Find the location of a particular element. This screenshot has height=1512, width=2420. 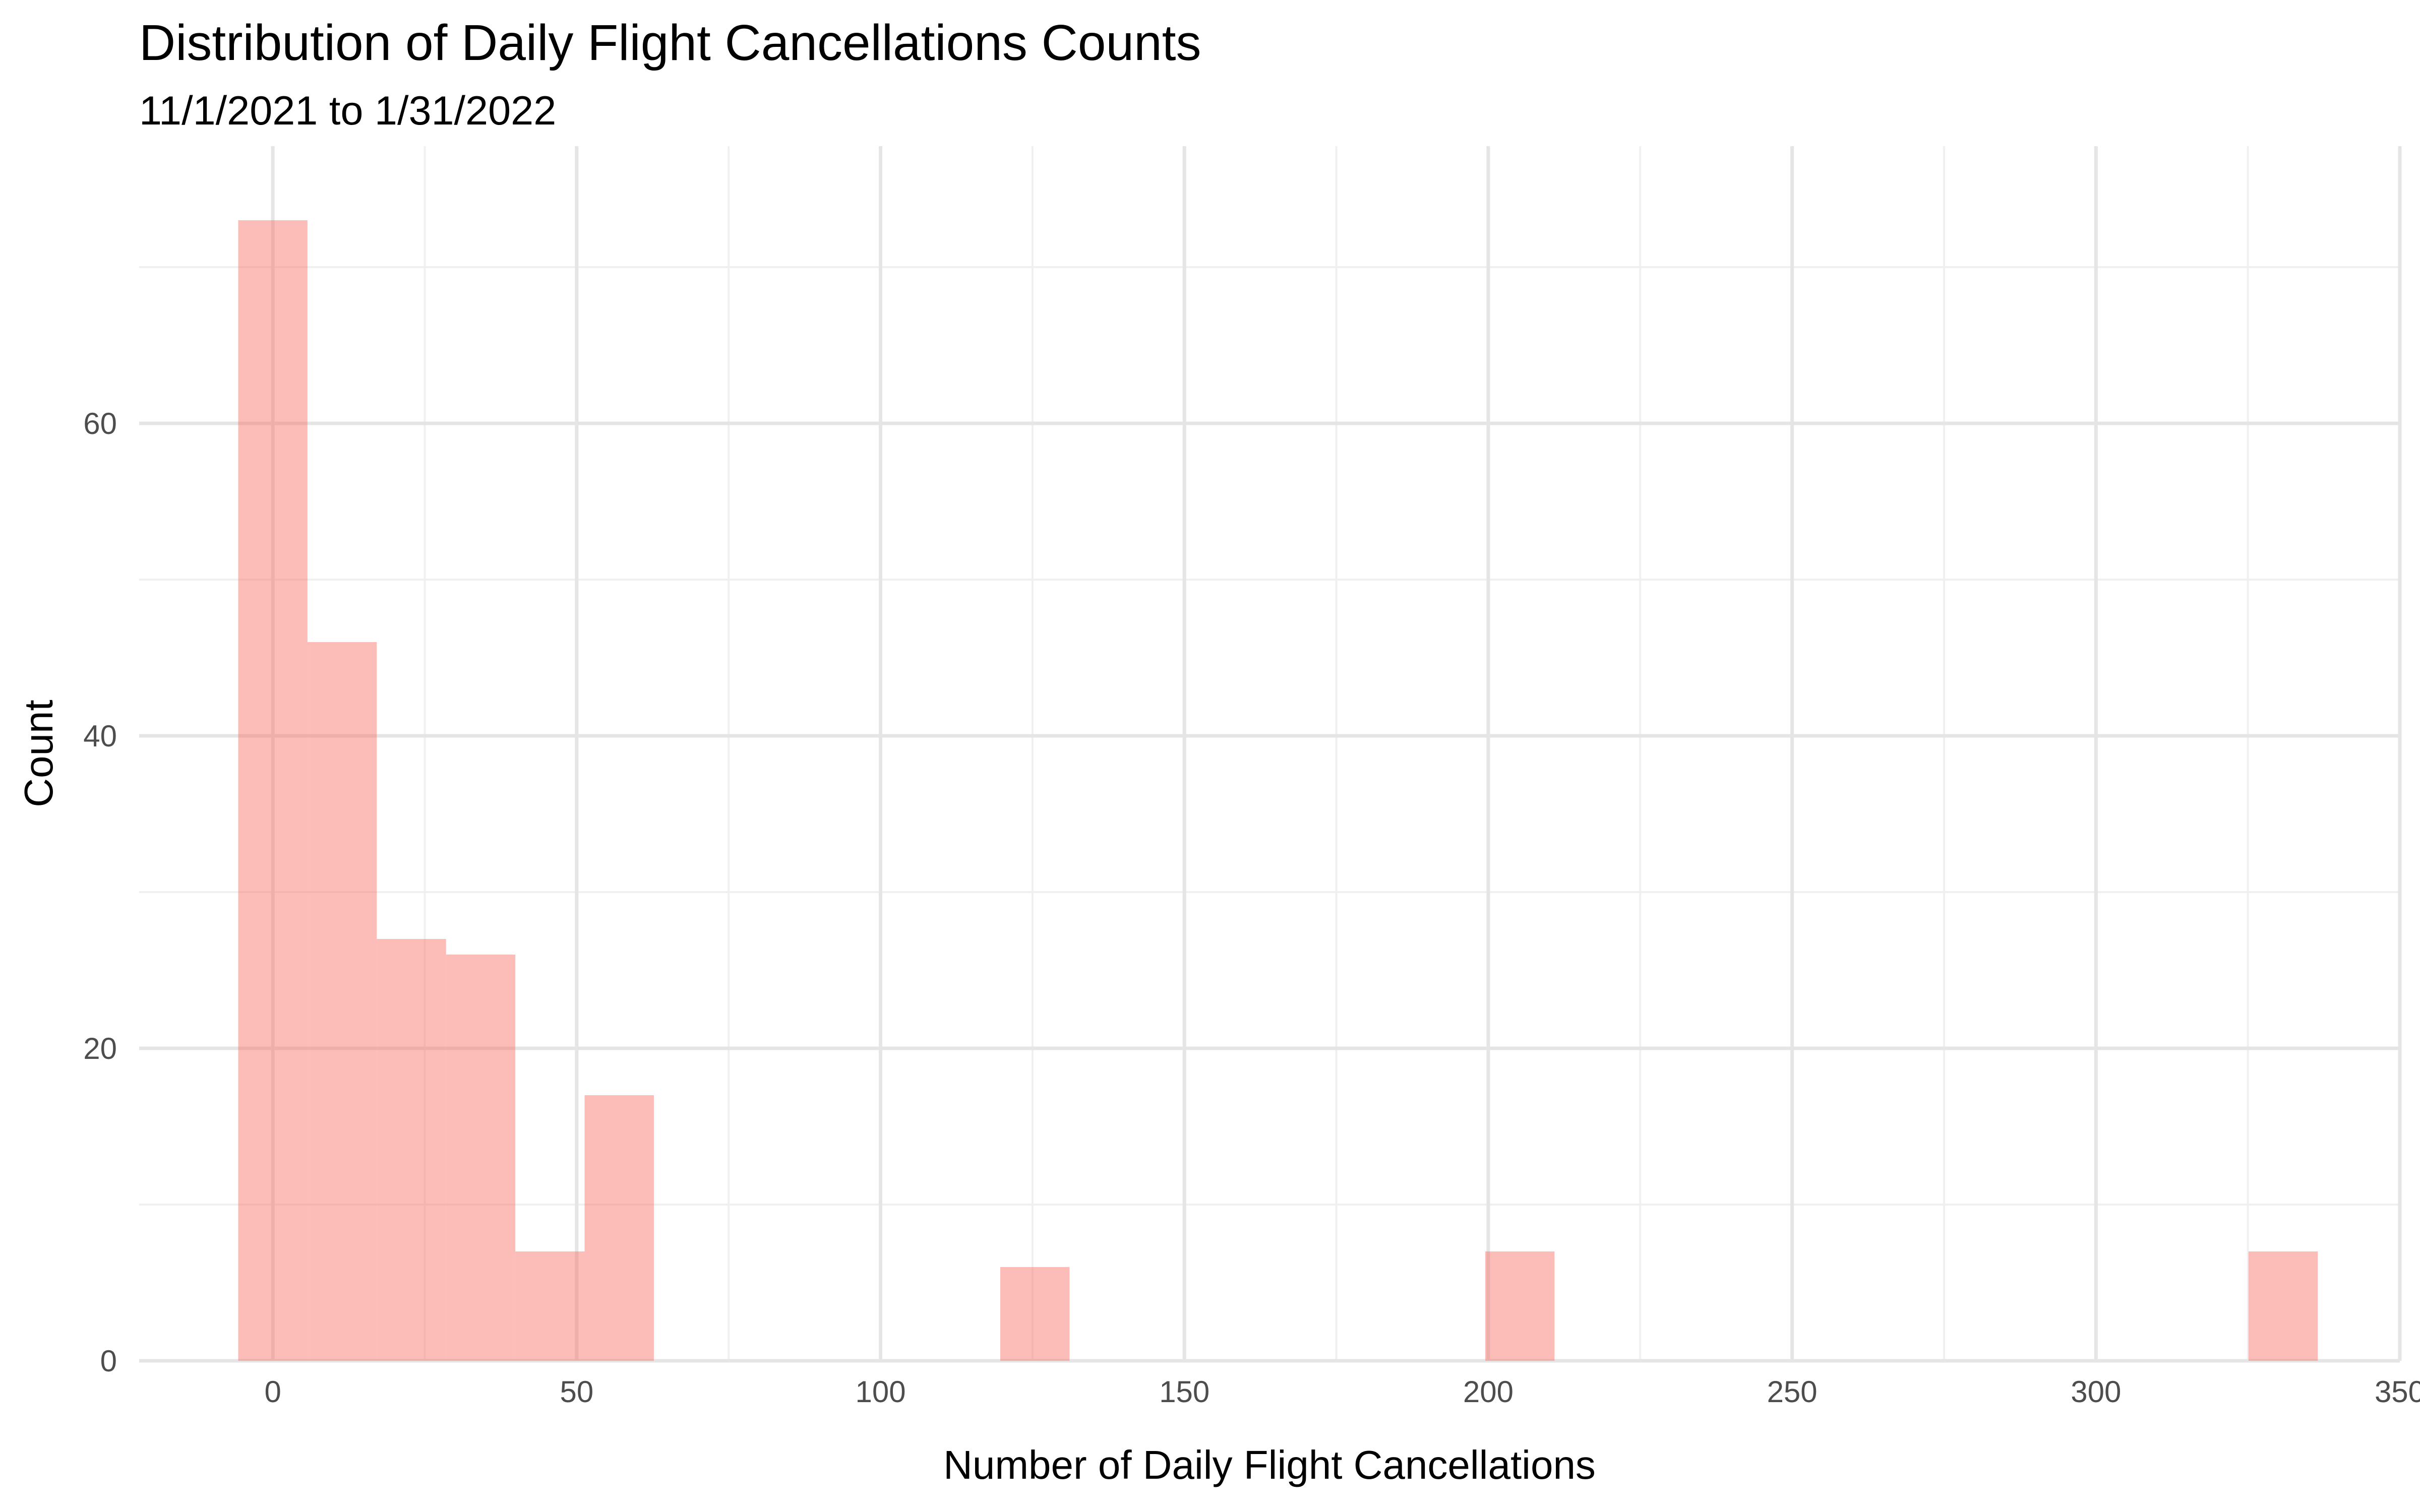

y-axis-tick-labels: 0 20 40 60 is located at coordinates (100, 893).